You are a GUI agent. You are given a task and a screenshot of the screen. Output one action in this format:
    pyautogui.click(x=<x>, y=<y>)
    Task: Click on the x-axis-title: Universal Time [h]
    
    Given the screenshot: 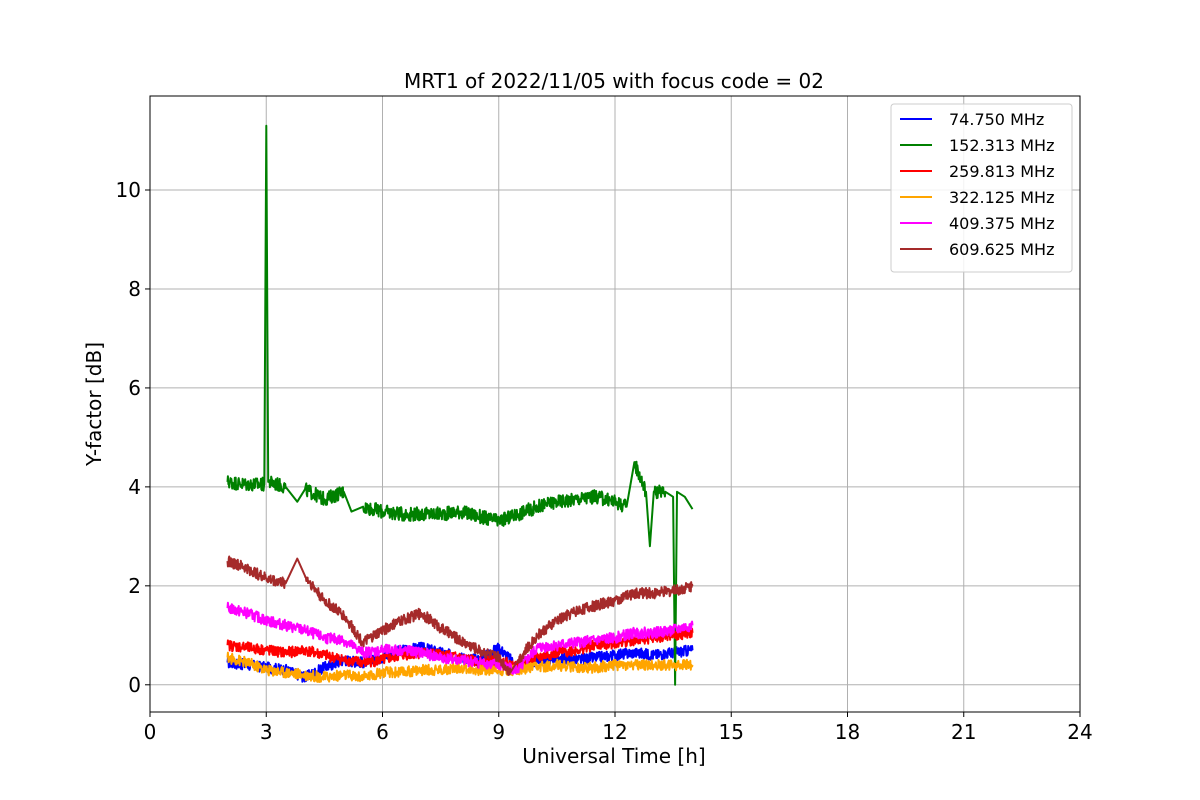 What is the action you would take?
    pyautogui.click(x=613, y=756)
    